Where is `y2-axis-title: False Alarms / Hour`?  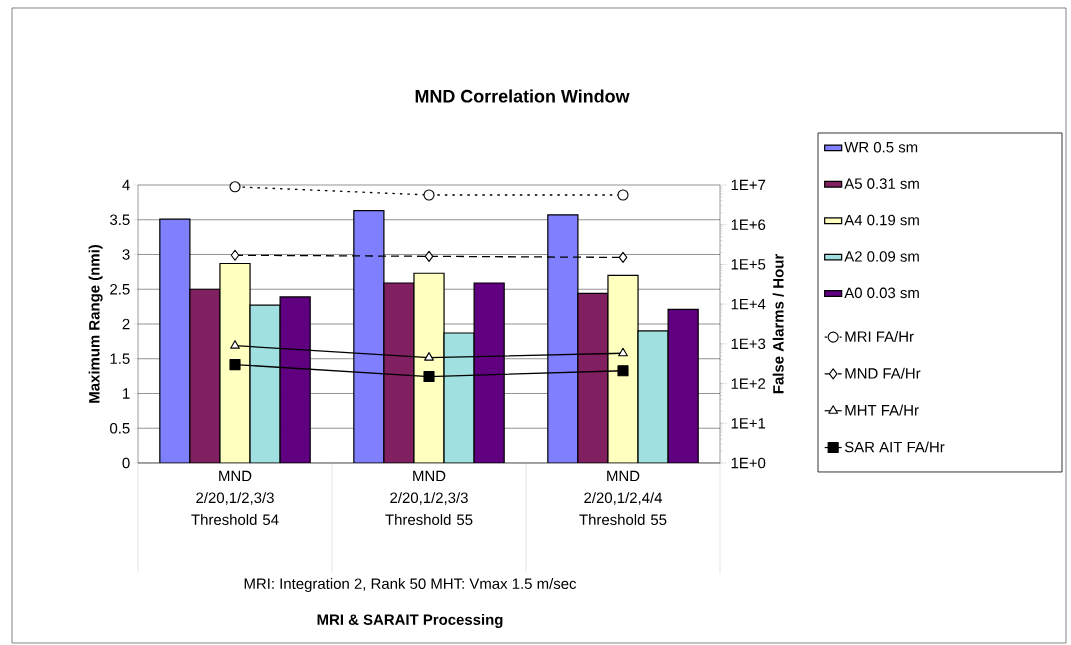 y2-axis-title: False Alarms / Hour is located at coordinates (778, 324).